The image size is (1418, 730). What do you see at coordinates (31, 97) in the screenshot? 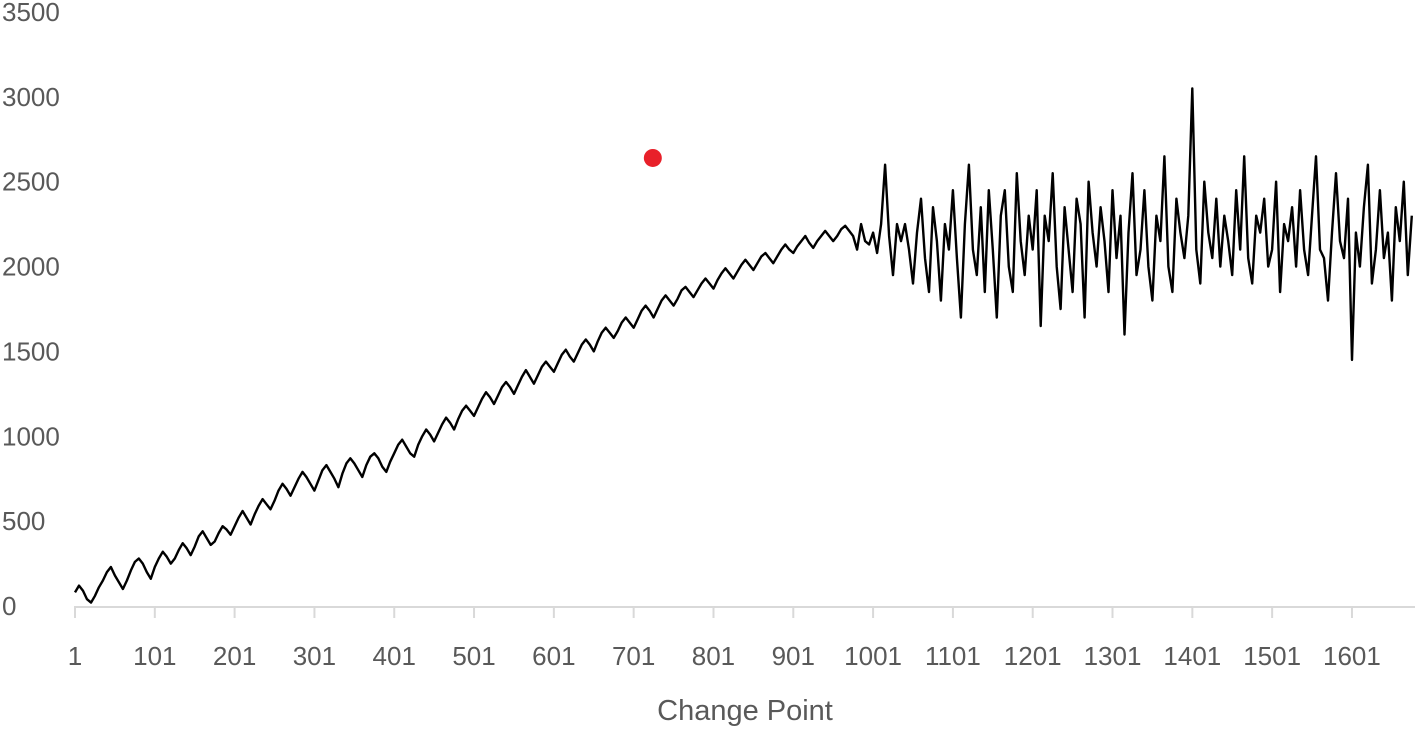
I see `y-tick-label: 3000` at bounding box center [31, 97].